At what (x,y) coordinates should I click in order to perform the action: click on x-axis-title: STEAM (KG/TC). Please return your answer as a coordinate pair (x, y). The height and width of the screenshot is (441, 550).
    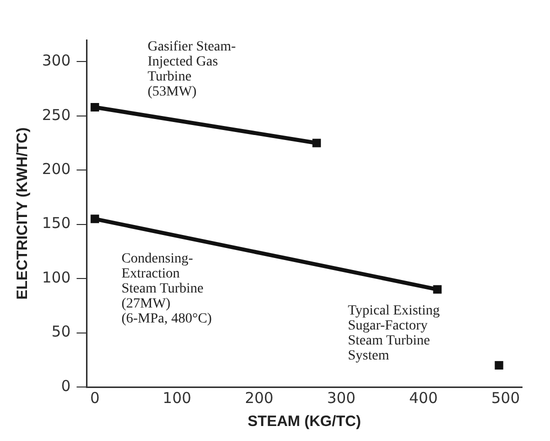
    Looking at the image, I should click on (304, 421).